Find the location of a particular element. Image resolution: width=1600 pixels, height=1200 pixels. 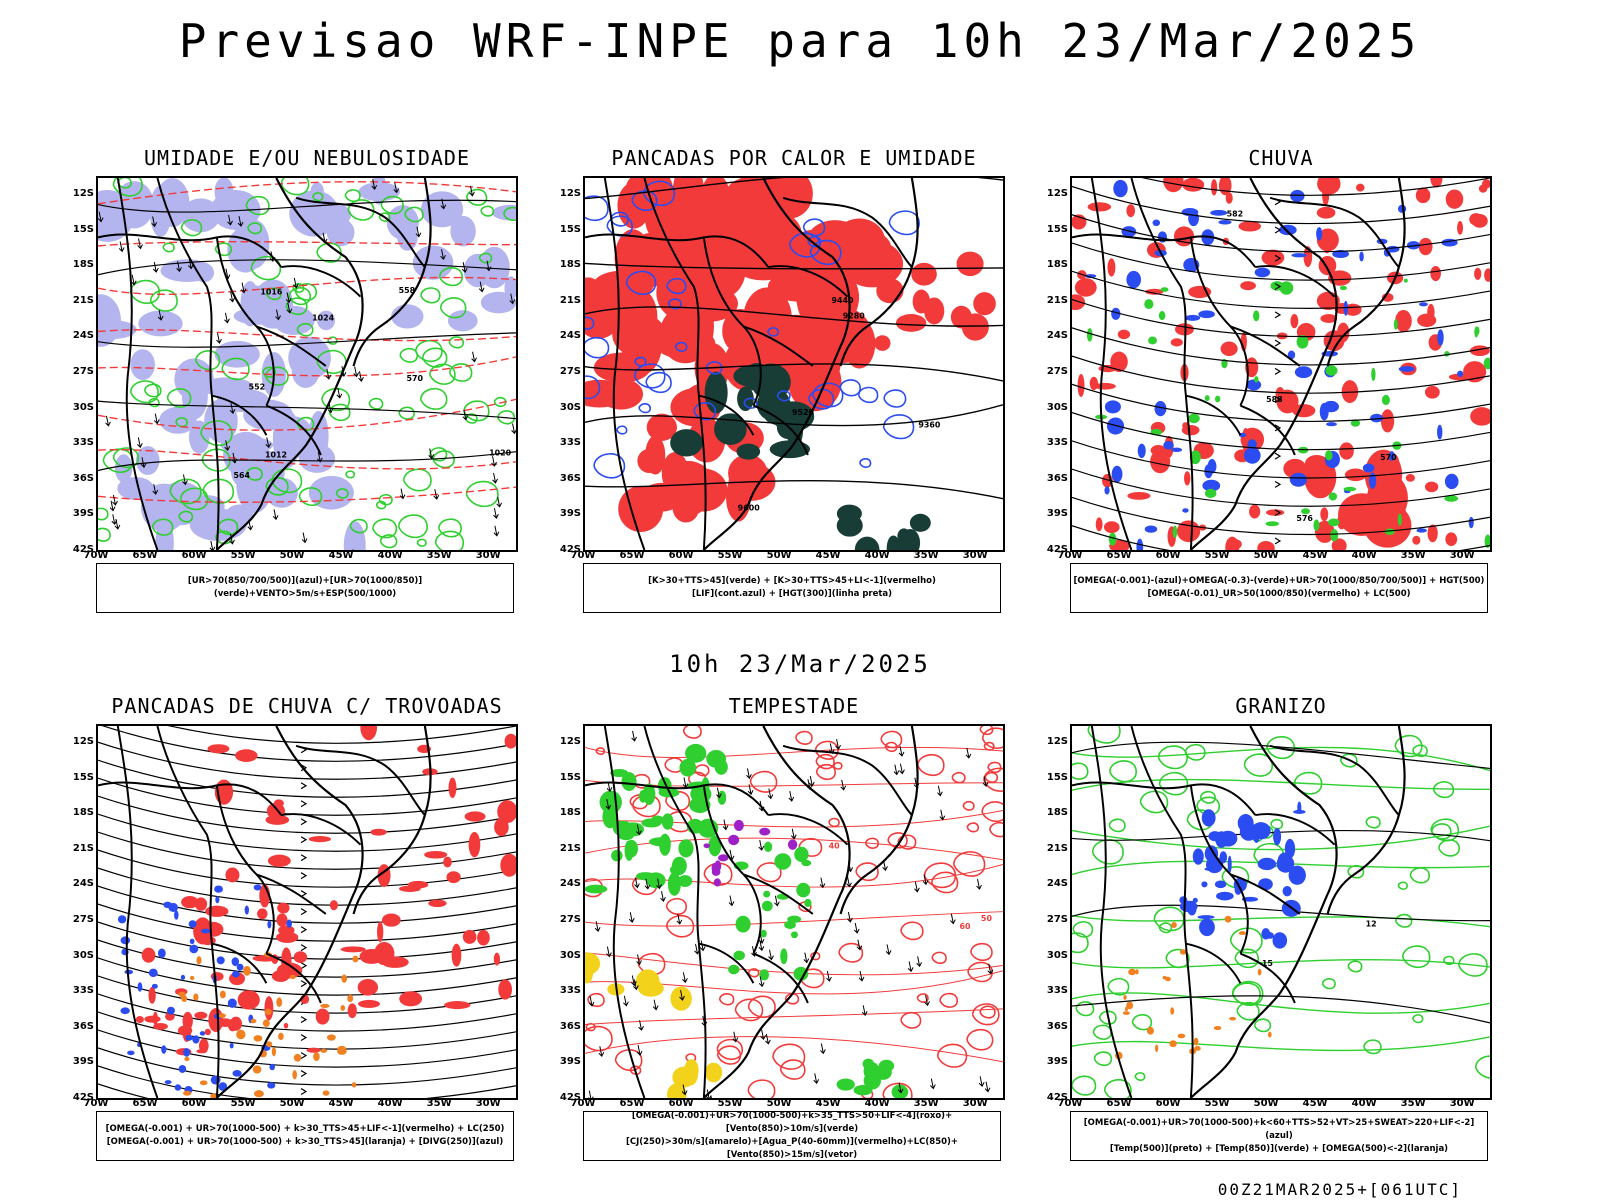

contour-label: 1016 is located at coordinates (271, 292).